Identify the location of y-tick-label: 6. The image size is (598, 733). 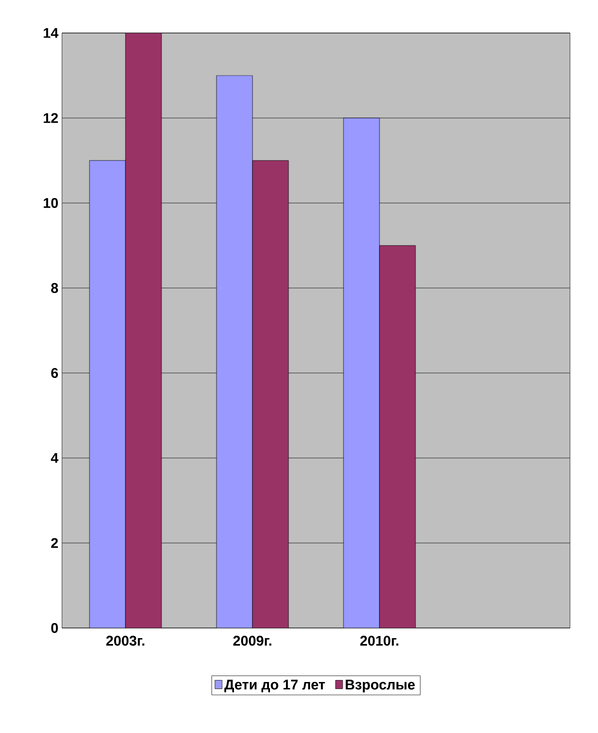
(54, 373).